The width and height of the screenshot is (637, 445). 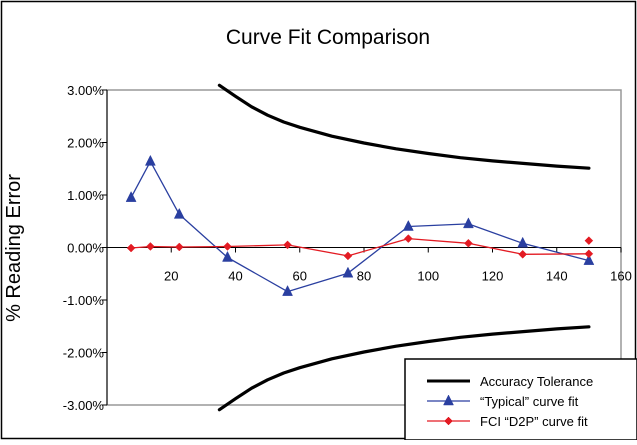 What do you see at coordinates (85, 143) in the screenshot?
I see `y-tick-label: 2.00%` at bounding box center [85, 143].